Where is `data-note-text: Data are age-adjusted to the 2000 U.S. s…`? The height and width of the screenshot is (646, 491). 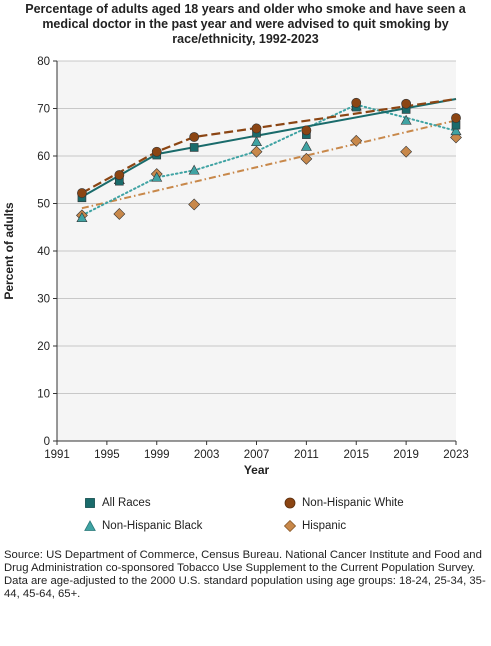
data-note-text: Data are age-adjusted to the 2000 U.S. s… is located at coordinates (245, 587).